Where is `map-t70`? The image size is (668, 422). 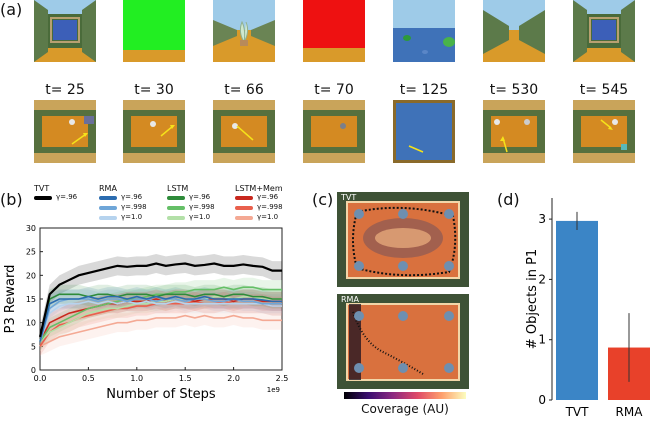
map-t70 is located at coordinates (334, 131).